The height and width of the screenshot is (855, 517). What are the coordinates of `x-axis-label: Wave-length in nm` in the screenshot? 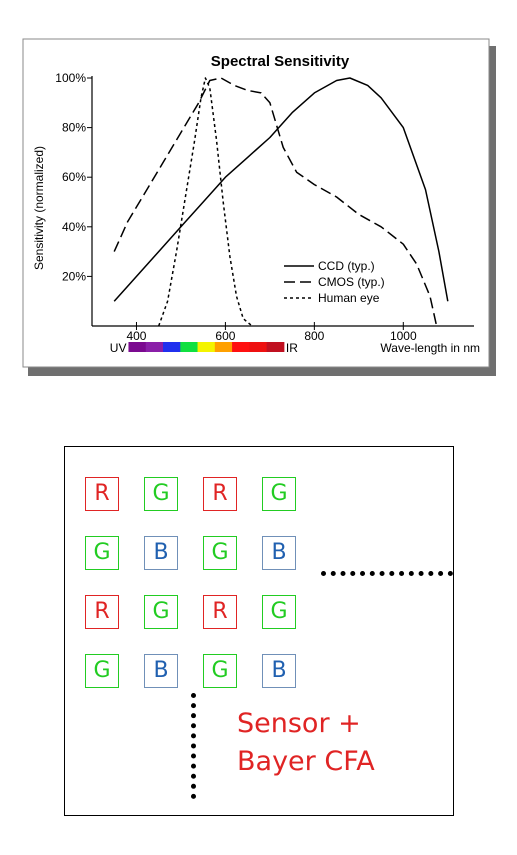 It's located at (430, 348).